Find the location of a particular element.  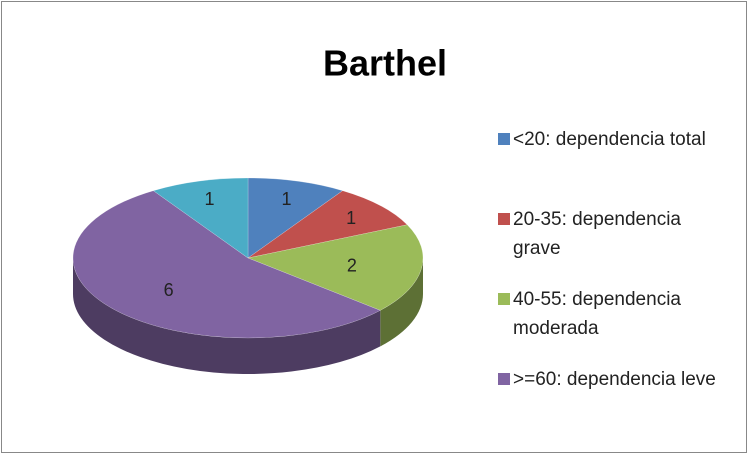

legend-item: 40-55: dependencia moderada is located at coordinates (623, 314).